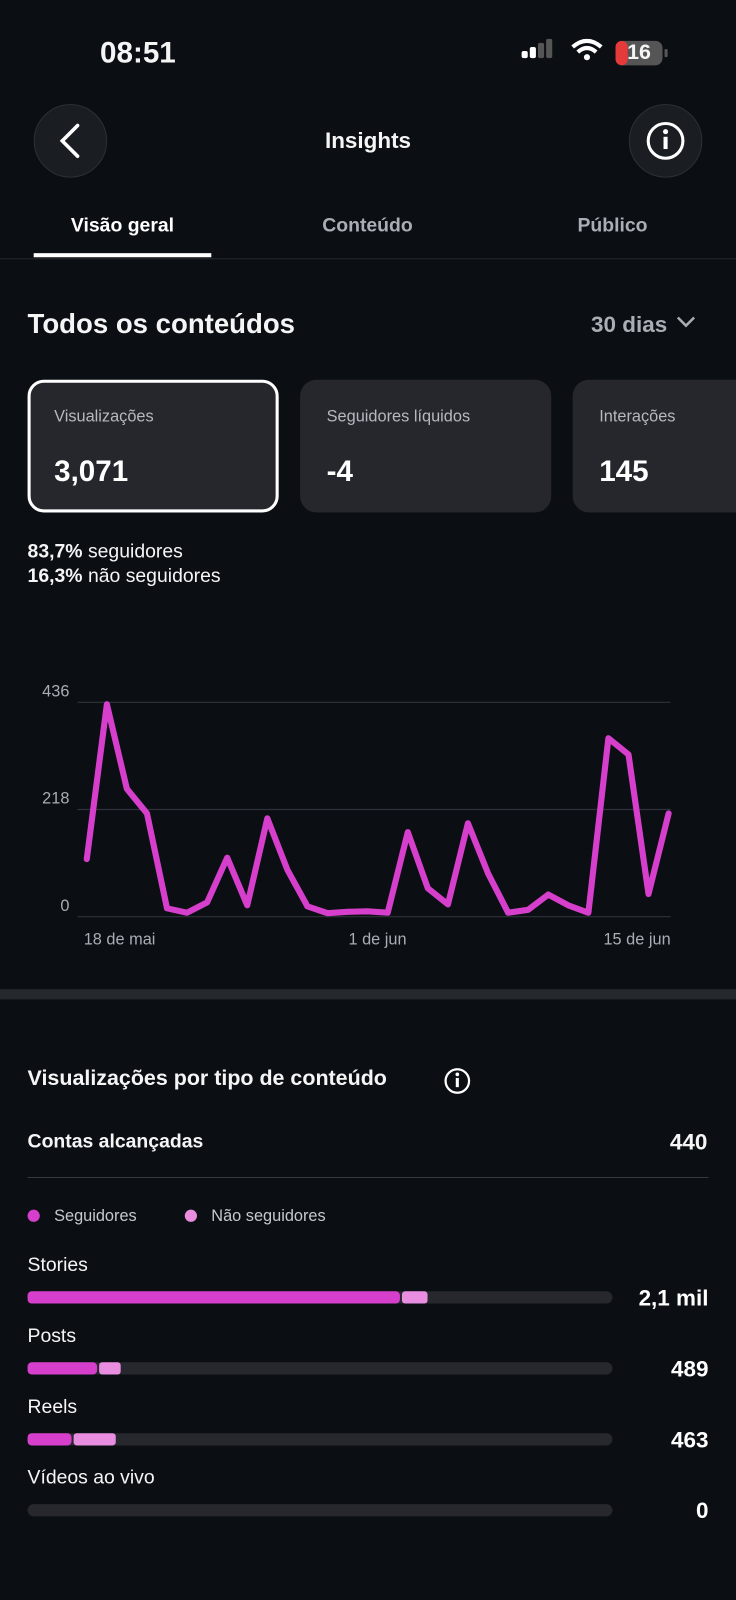  What do you see at coordinates (624, 471) in the screenshot?
I see `card-value: 145` at bounding box center [624, 471].